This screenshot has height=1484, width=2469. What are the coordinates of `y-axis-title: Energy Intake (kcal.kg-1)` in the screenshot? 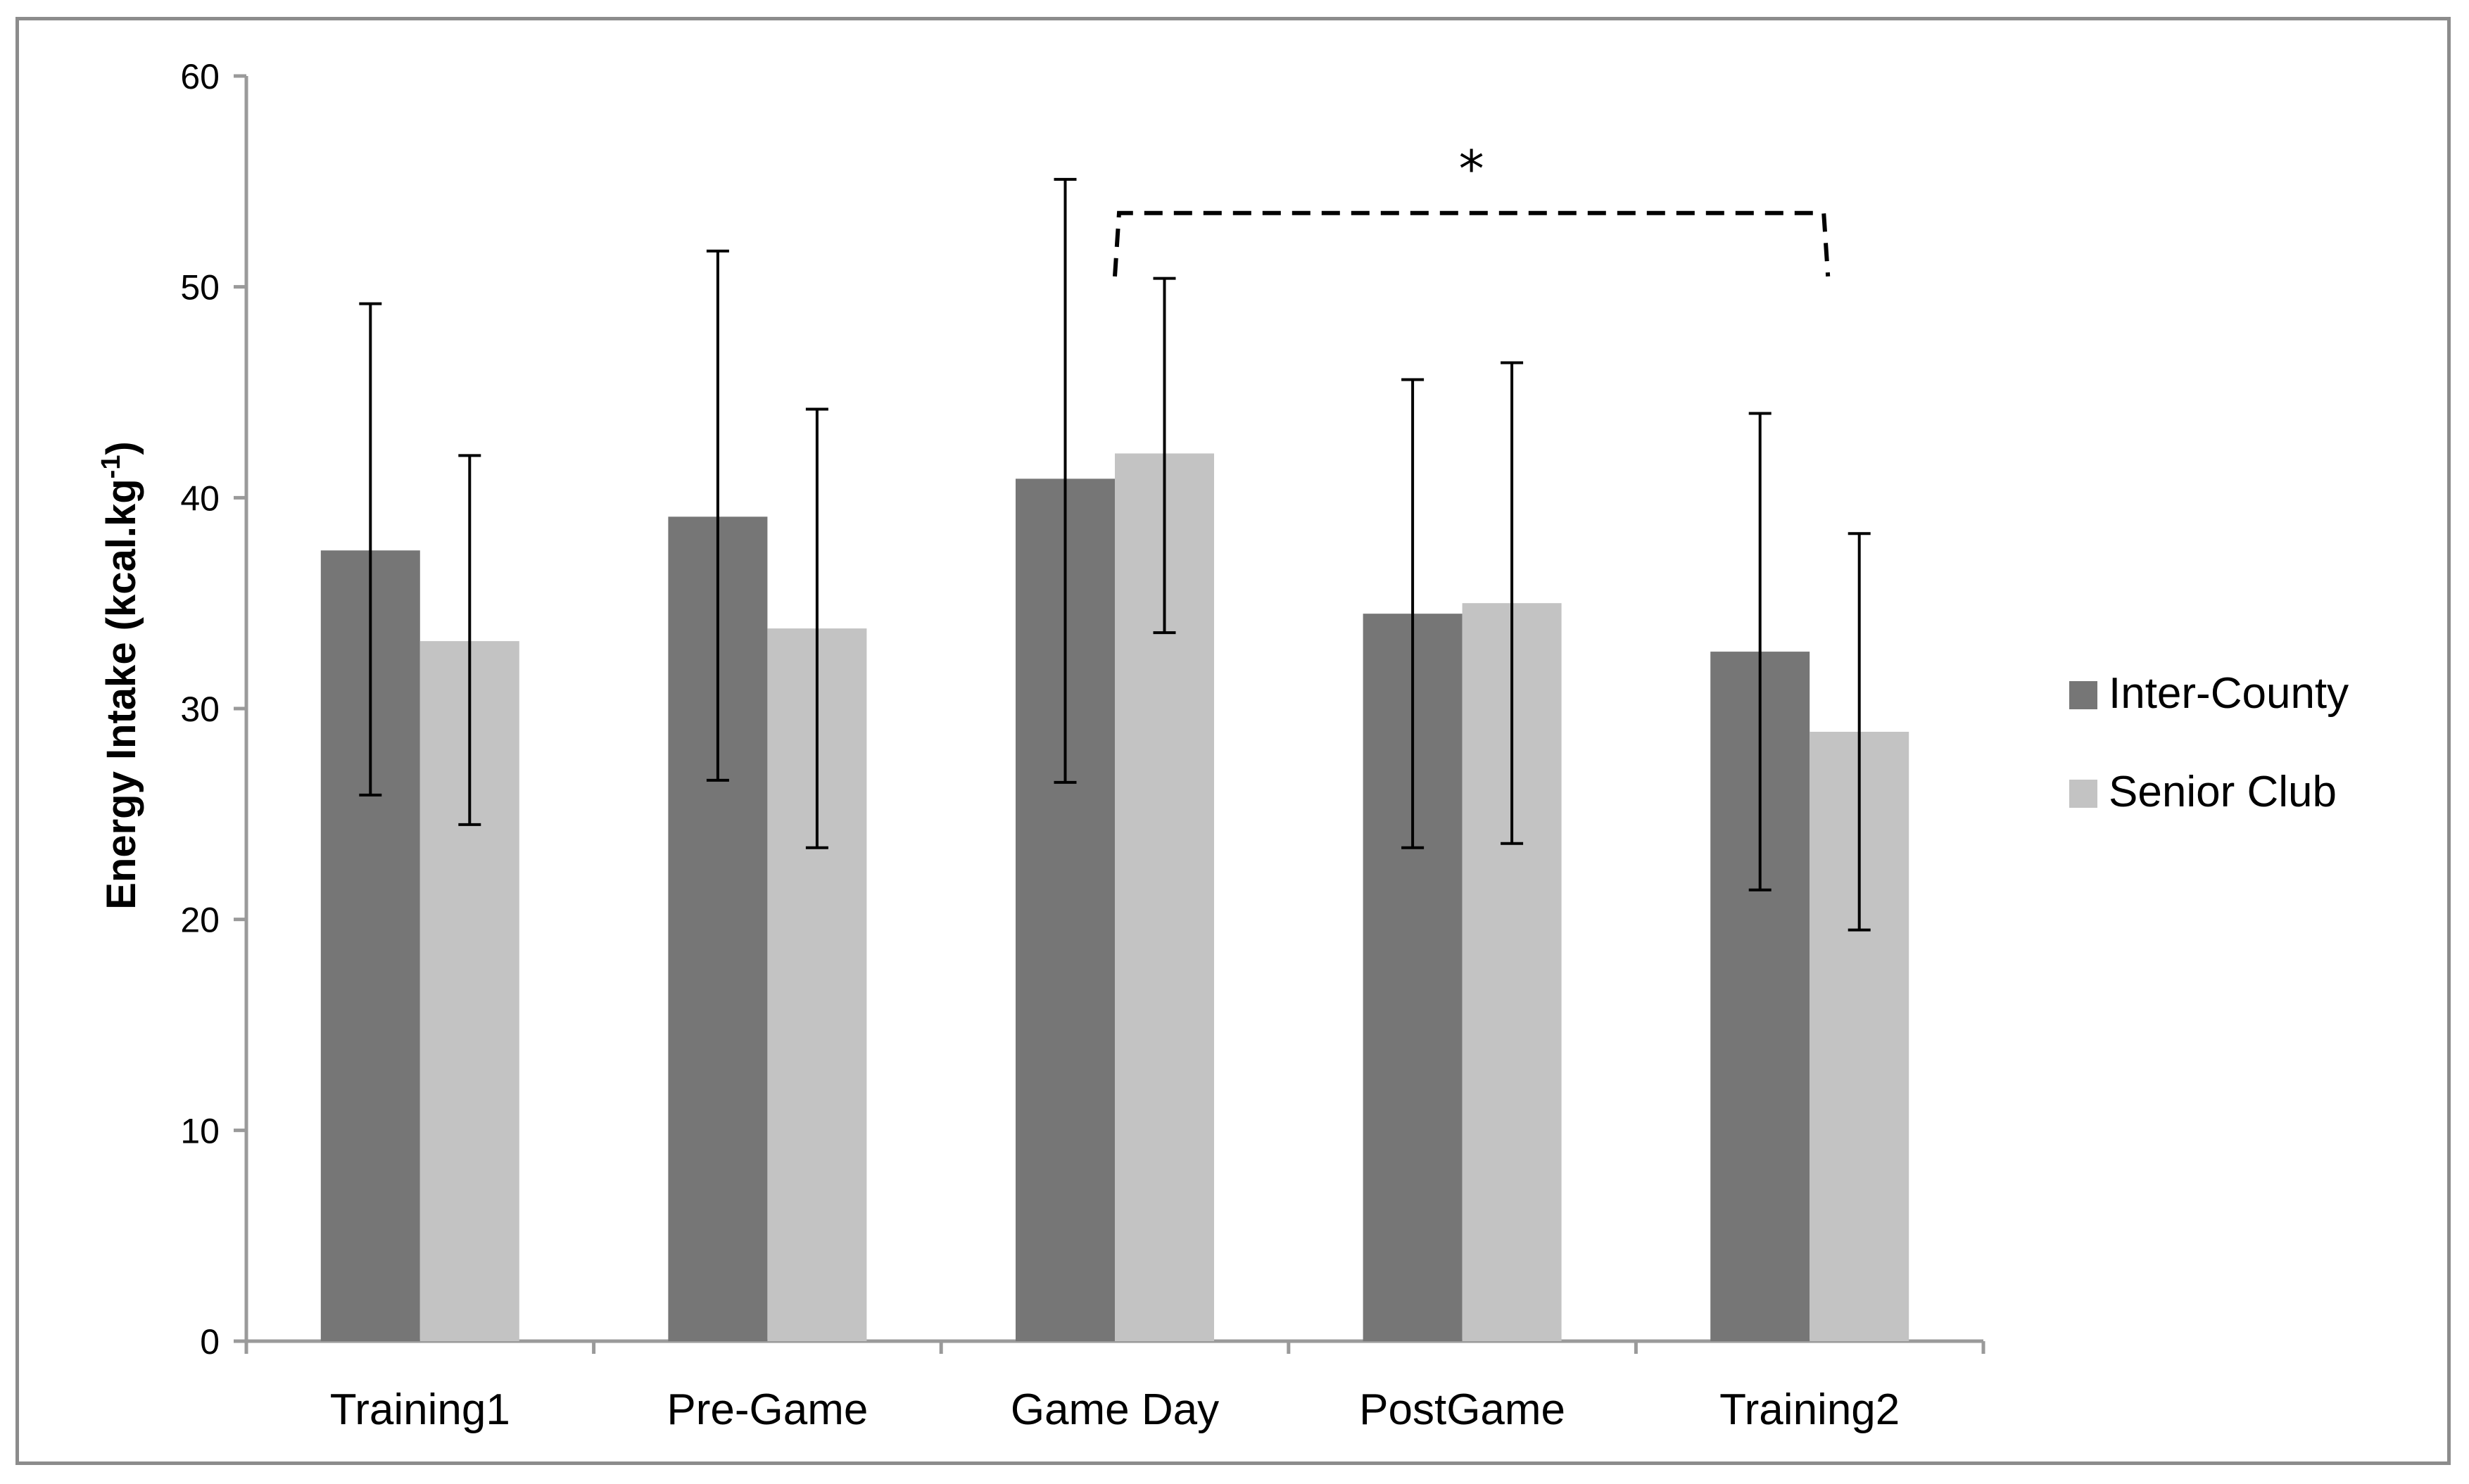 It's located at (120, 675).